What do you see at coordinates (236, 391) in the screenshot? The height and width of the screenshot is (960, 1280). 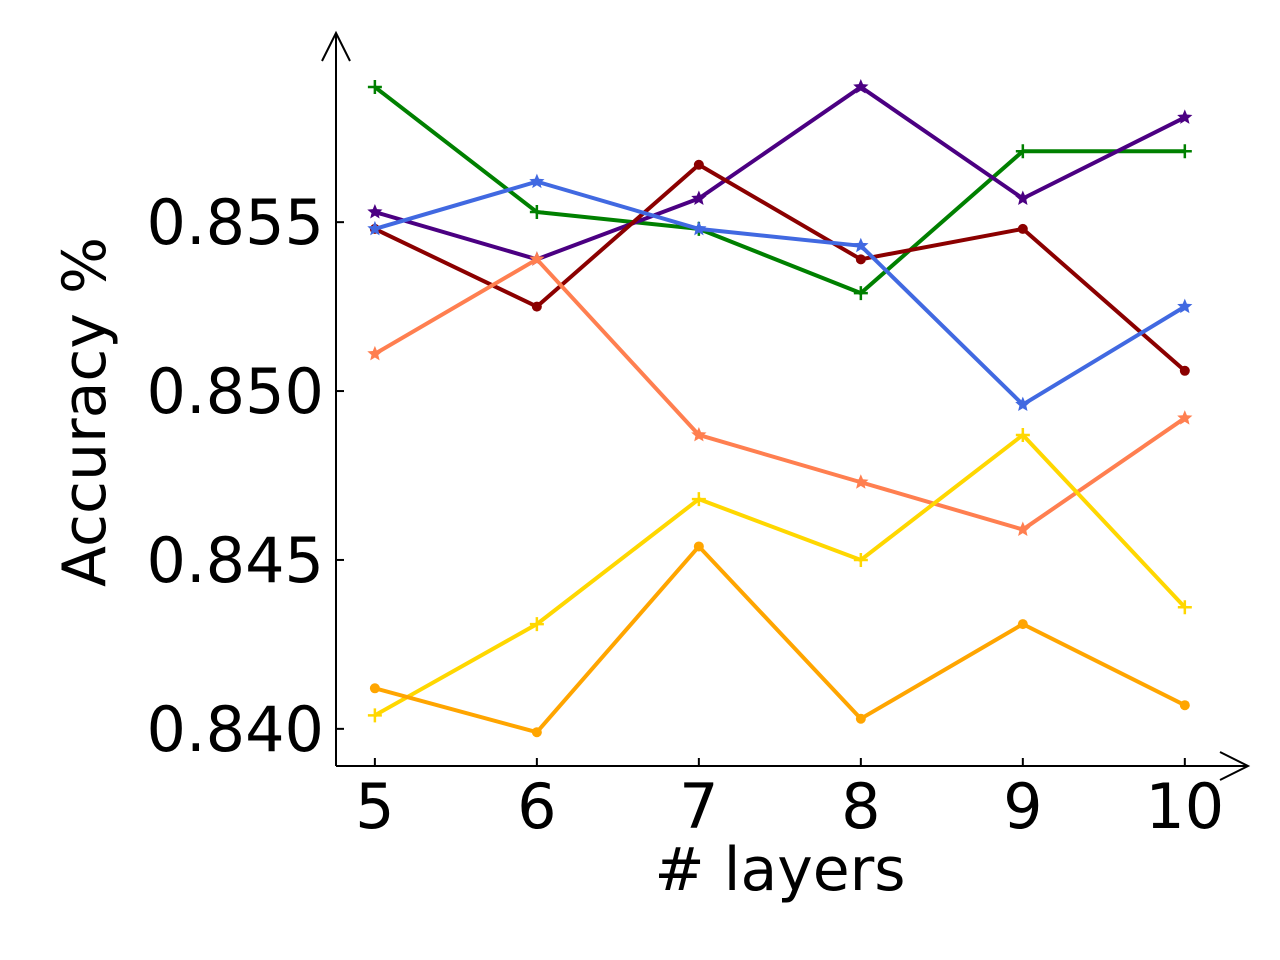 I see `y-tick-label: 0.850` at bounding box center [236, 391].